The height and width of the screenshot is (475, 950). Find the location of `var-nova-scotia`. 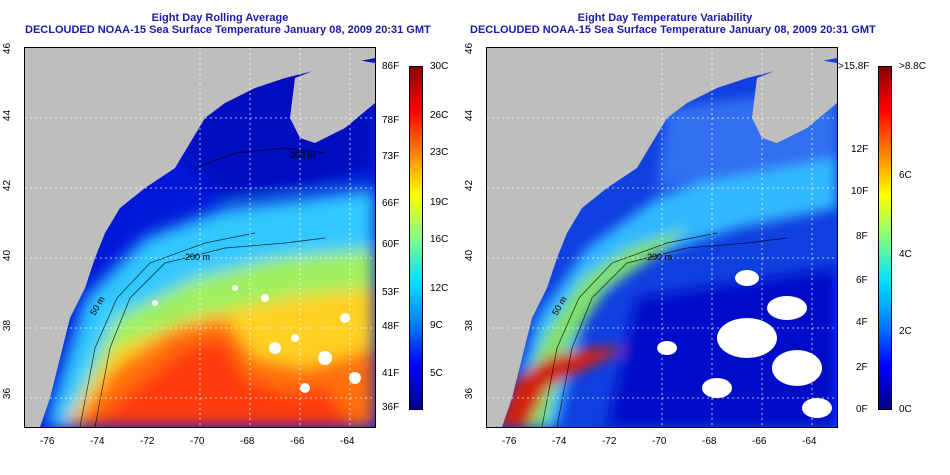

var-nova-scotia is located at coordinates (794, 100).